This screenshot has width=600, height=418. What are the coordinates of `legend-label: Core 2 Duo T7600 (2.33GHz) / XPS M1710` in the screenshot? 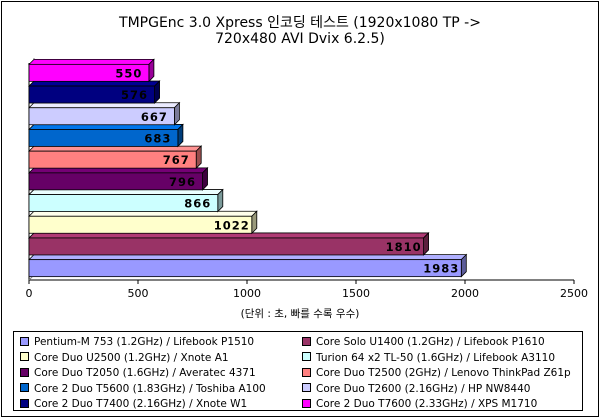 It's located at (427, 404).